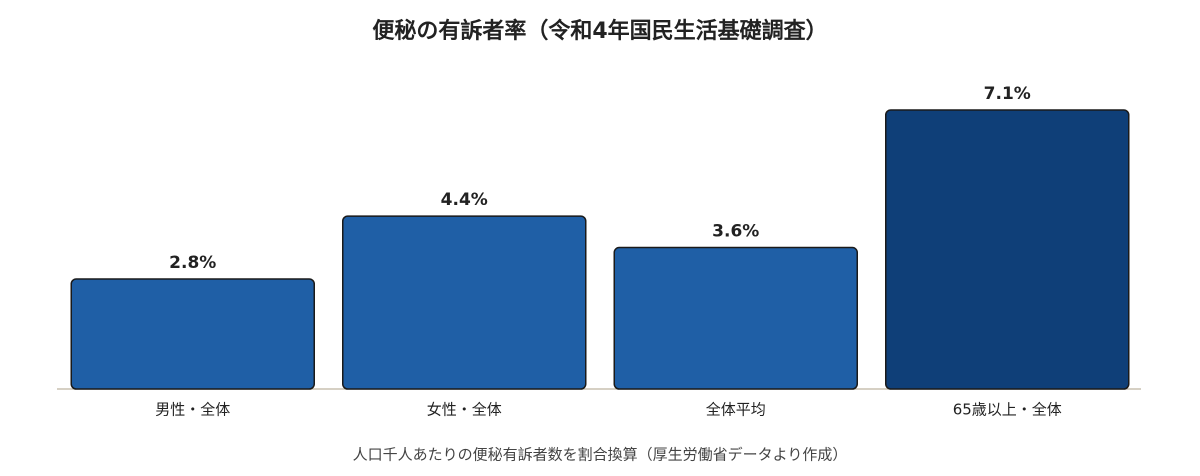  What do you see at coordinates (736, 410) in the screenshot?
I see `x-tick-label: 全体平均` at bounding box center [736, 410].